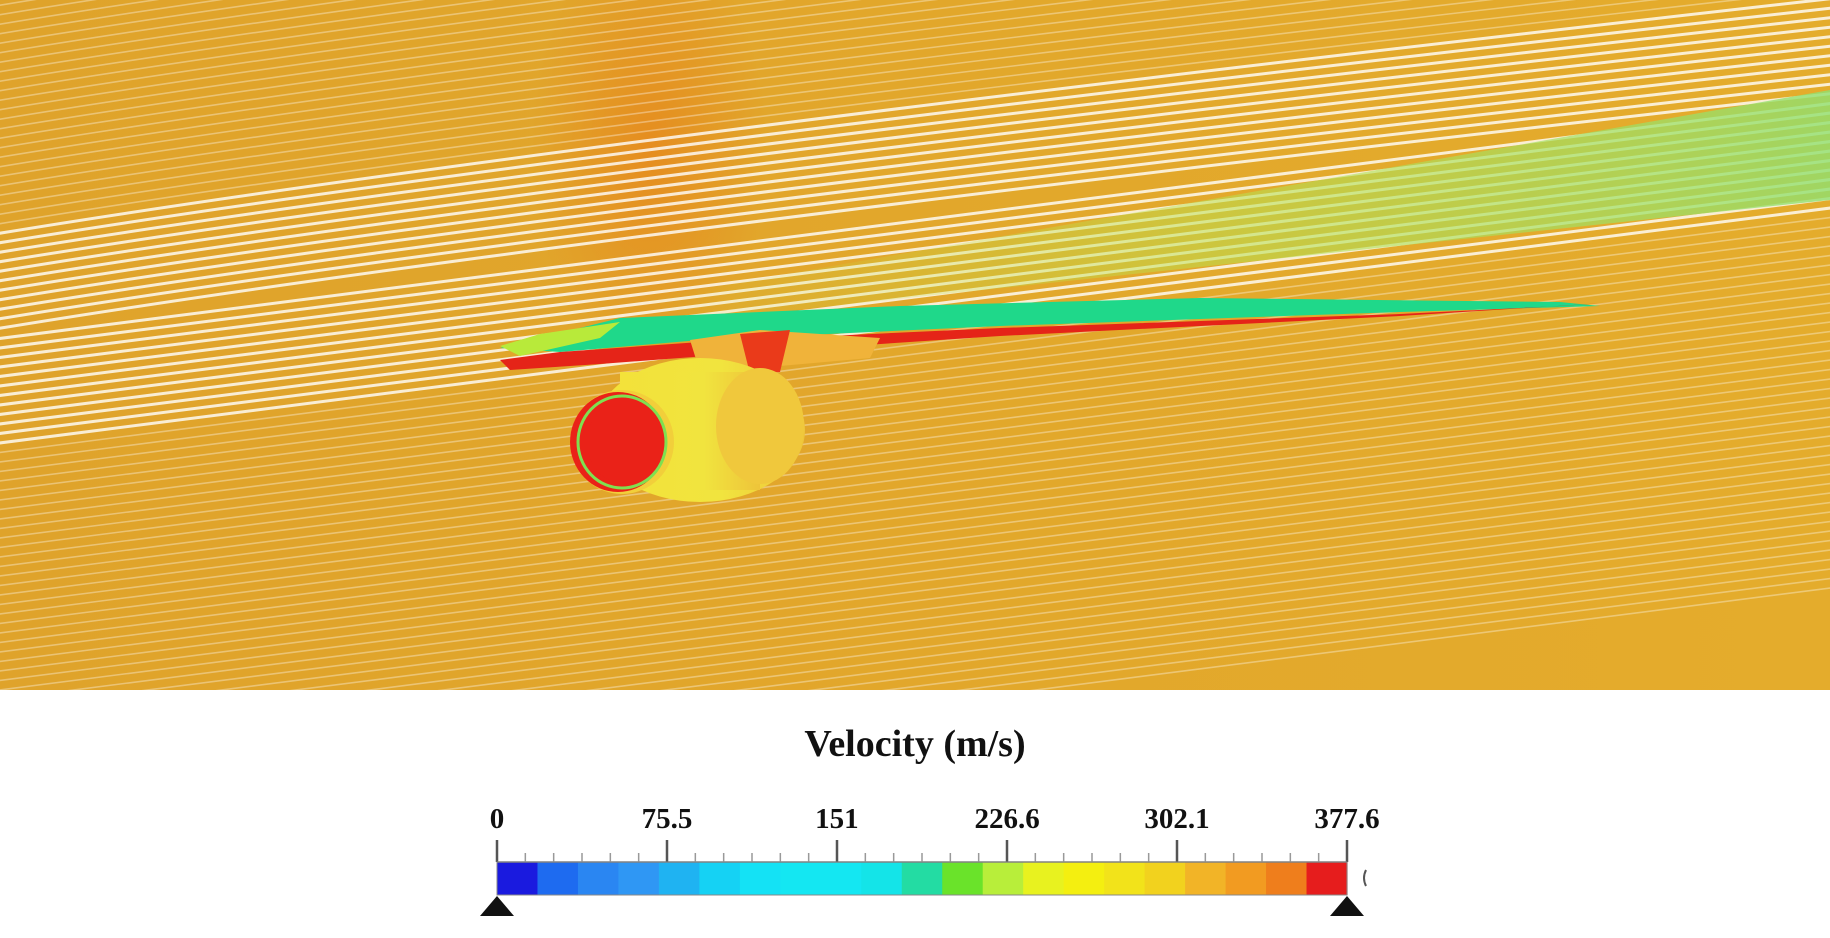 The height and width of the screenshot is (938, 1830). I want to click on wing-lower-surface, so click(1060, 336).